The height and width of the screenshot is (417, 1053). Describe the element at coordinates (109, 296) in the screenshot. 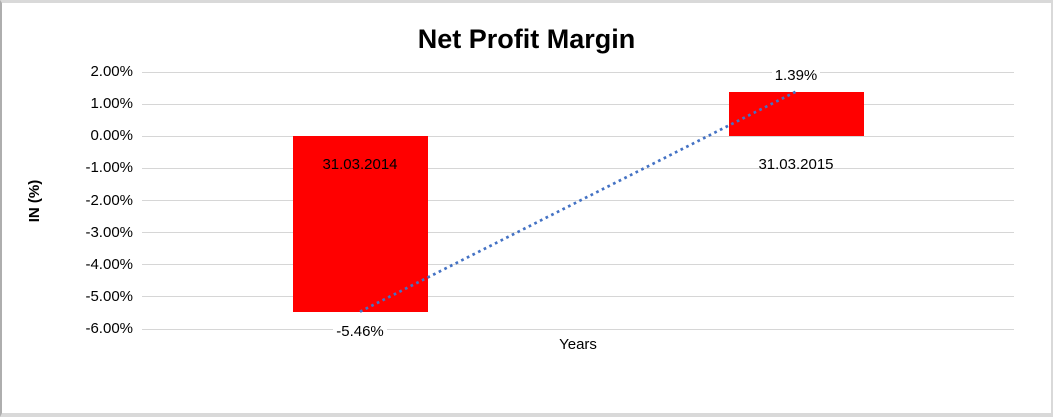

I see `y-tick-label: -5.00%` at that location.